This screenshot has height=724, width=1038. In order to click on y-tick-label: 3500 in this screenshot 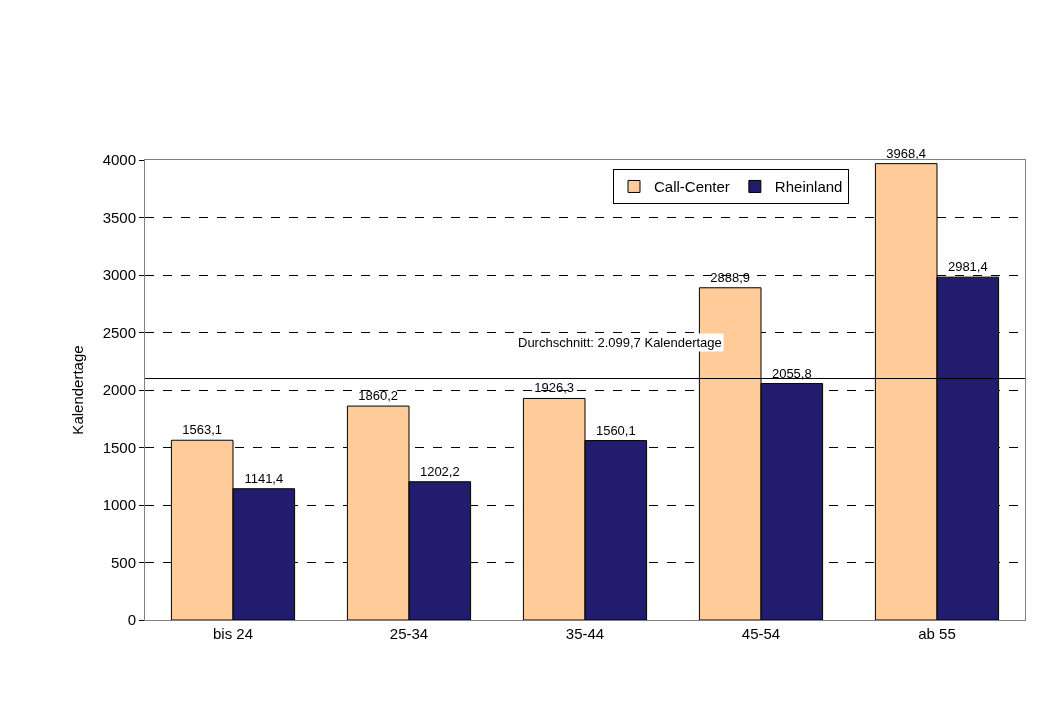, I will do `click(119, 217)`.